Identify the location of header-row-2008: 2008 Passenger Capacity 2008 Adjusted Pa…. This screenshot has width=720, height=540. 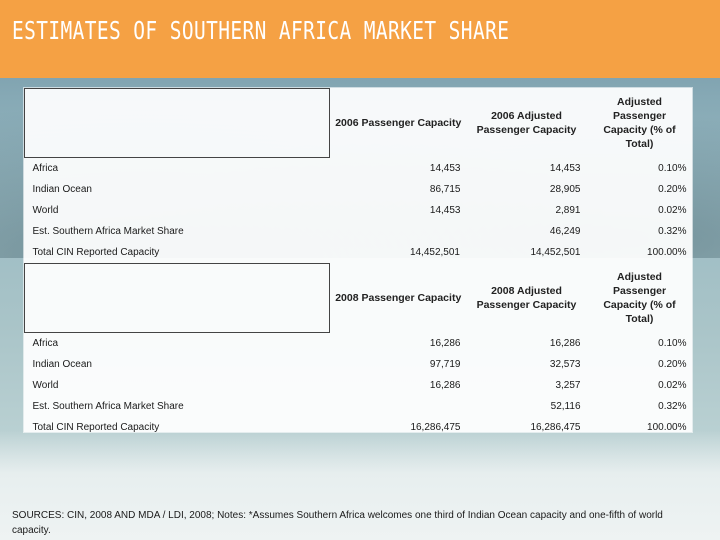
(358, 298).